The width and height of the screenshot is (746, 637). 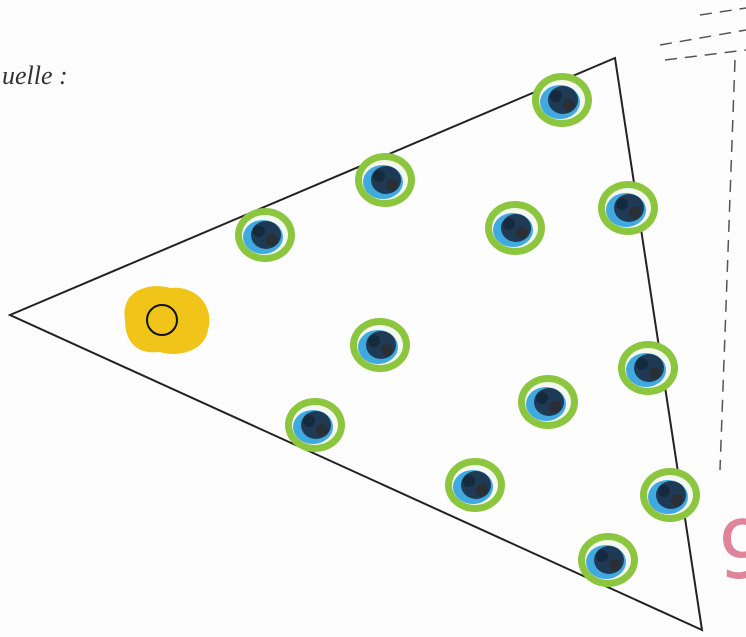 What do you see at coordinates (35, 75) in the screenshot?
I see `handwritten-note: uelle :` at bounding box center [35, 75].